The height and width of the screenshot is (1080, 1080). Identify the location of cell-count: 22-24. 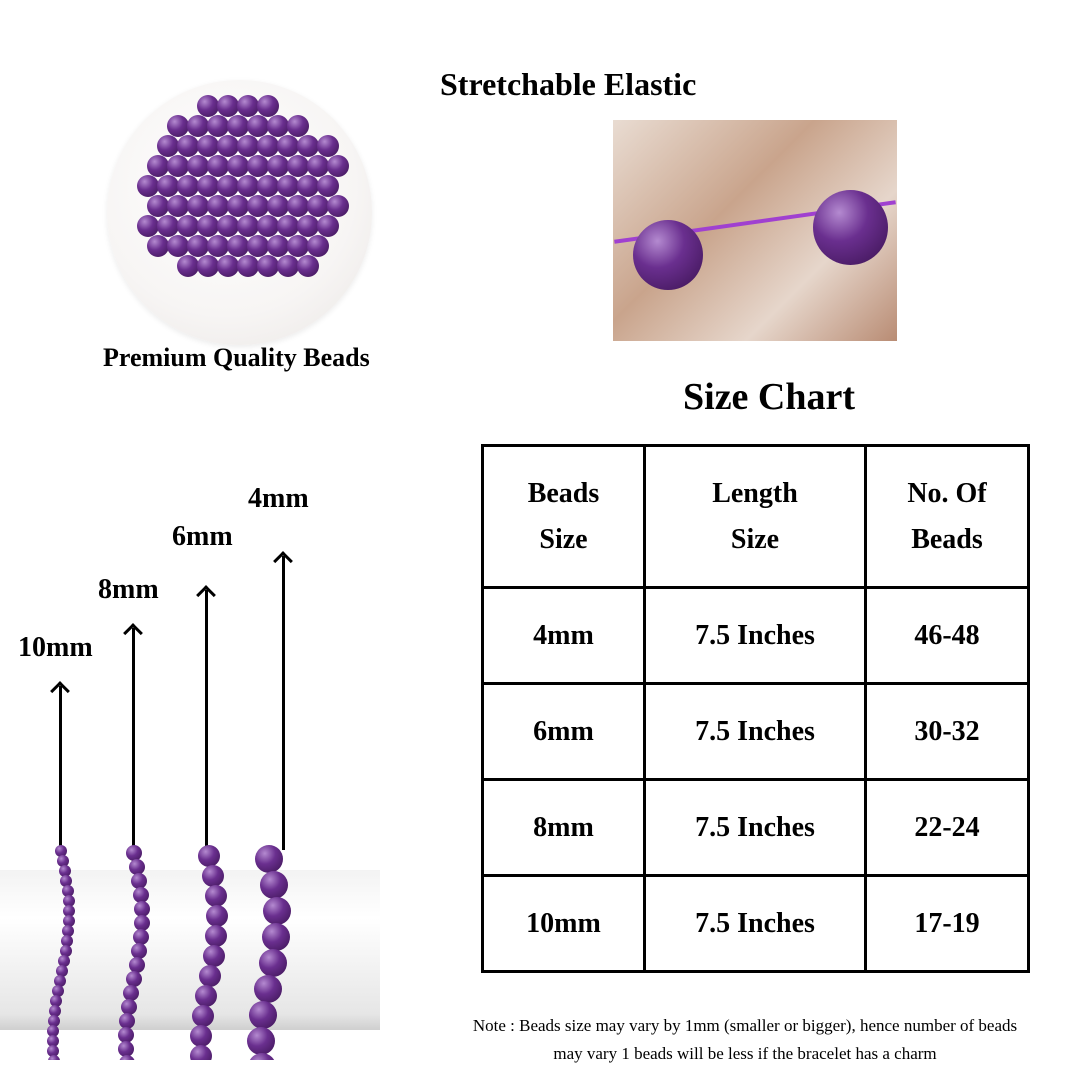
(947, 827).